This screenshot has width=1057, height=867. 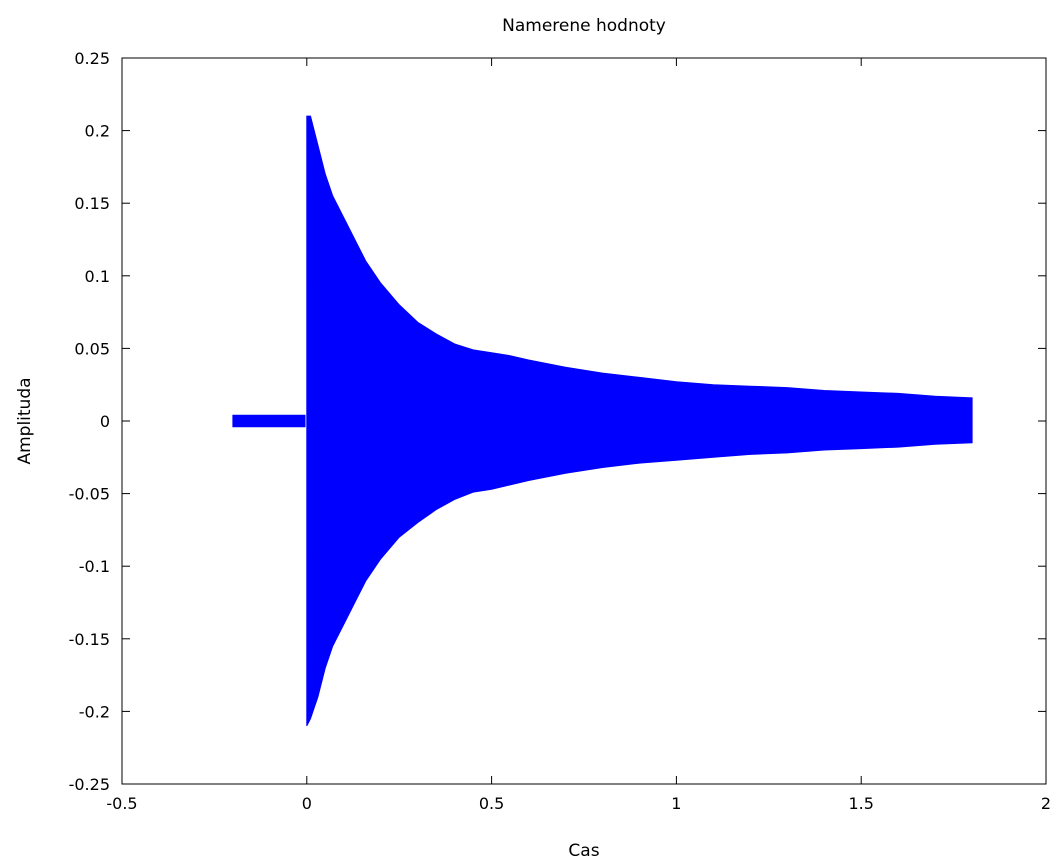 I want to click on y-tick-label: -0.2, so click(x=94, y=711).